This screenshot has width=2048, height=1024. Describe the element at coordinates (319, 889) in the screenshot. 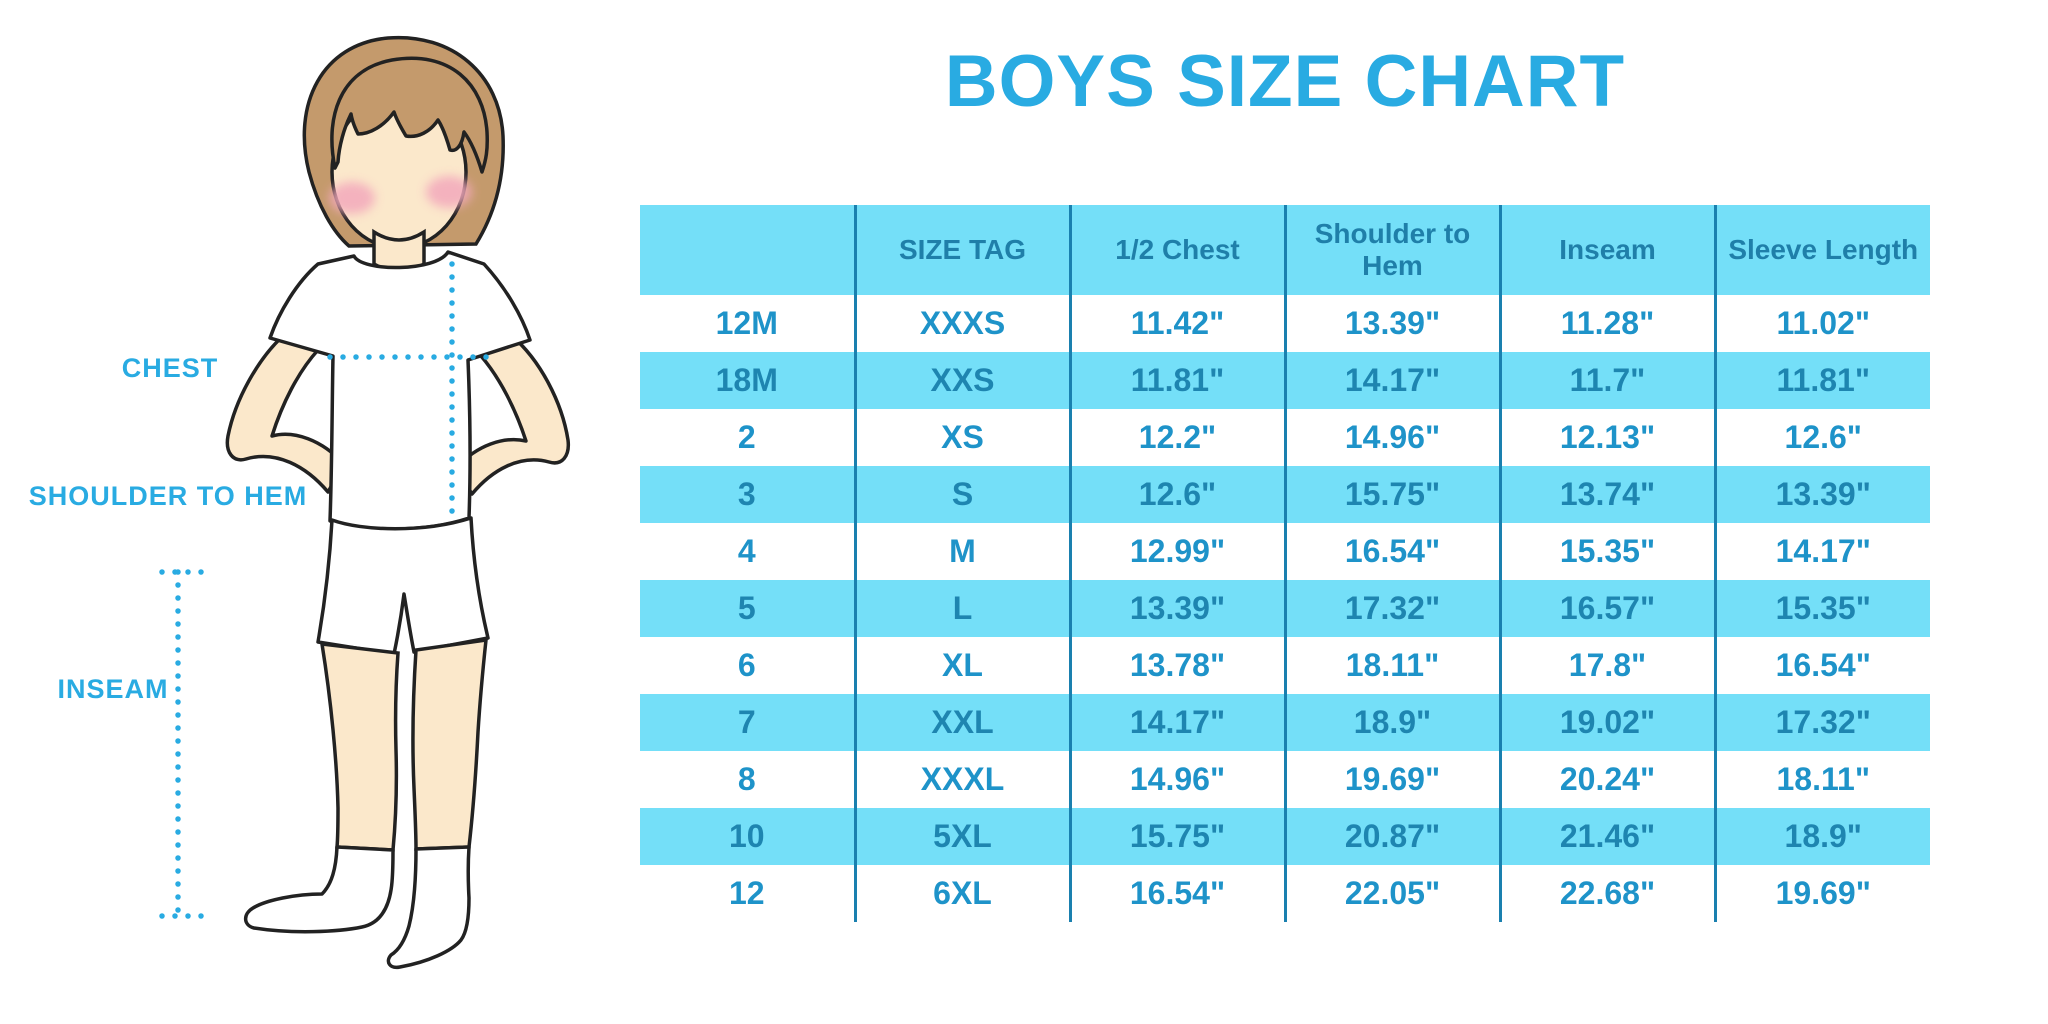

I see `left-sock` at that location.